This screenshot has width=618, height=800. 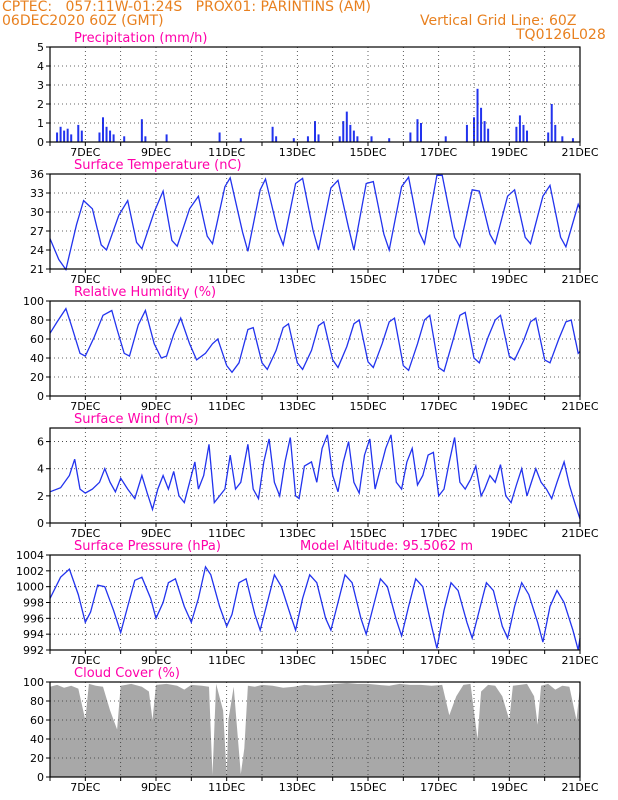 What do you see at coordinates (226, 152) in the screenshot?
I see `precipitation-xtick-label: 11DEC` at bounding box center [226, 152].